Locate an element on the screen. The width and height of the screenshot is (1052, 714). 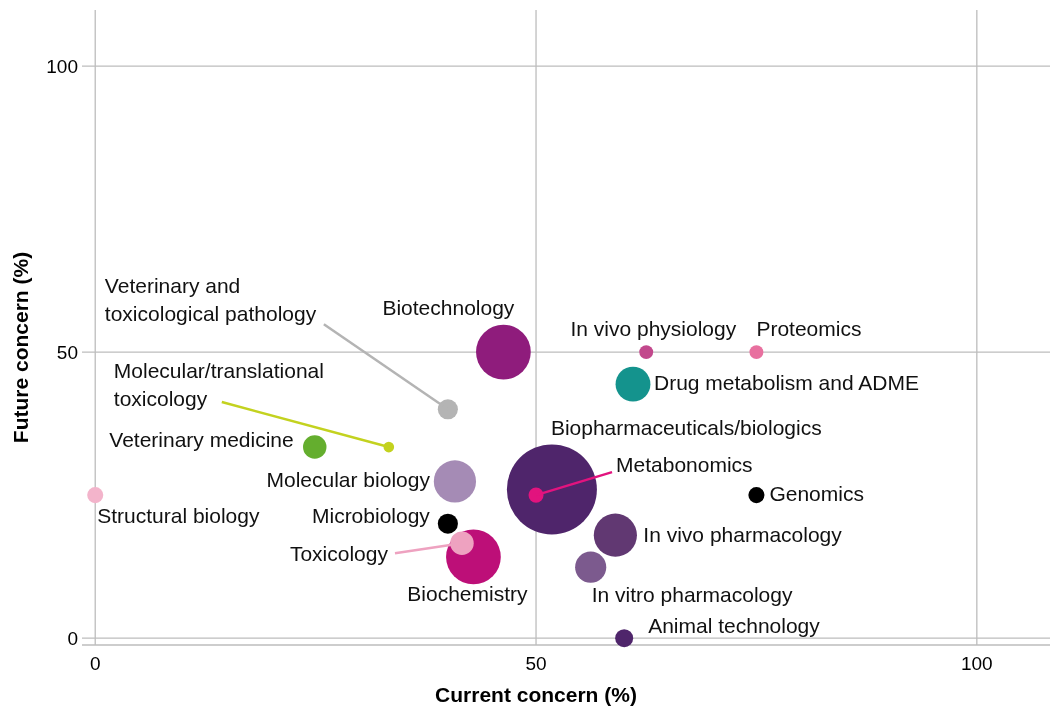
x-tick-label: 0 is located at coordinates (95, 663).